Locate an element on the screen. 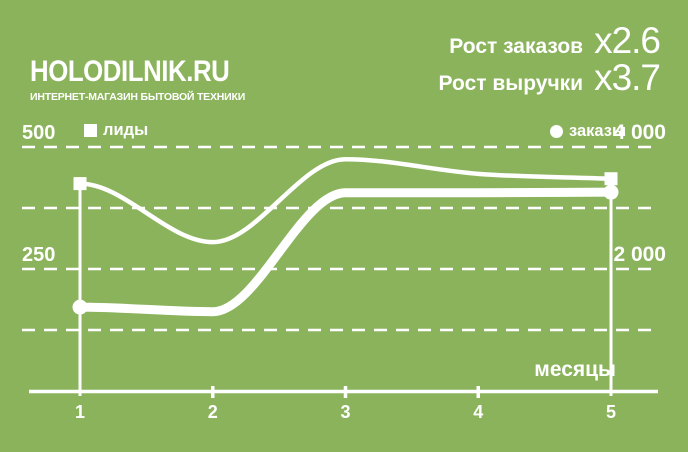 The width and height of the screenshot is (688, 452). legend-leads: лиды is located at coordinates (116, 130).